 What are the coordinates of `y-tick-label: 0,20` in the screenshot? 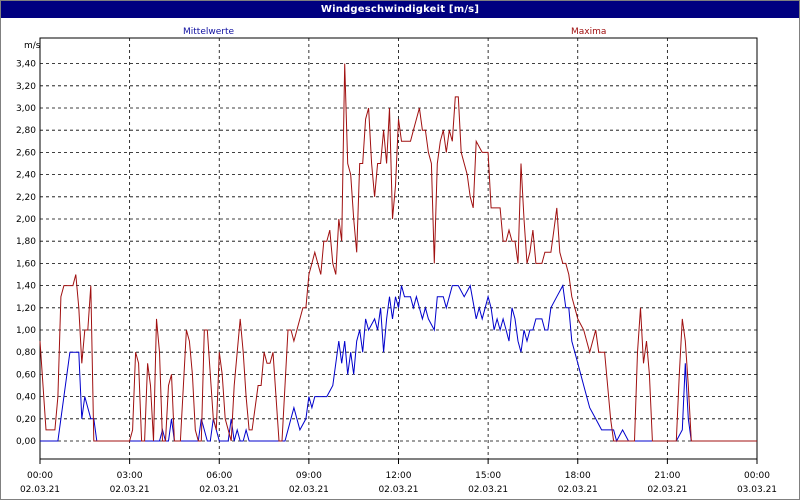 It's located at (26, 420).